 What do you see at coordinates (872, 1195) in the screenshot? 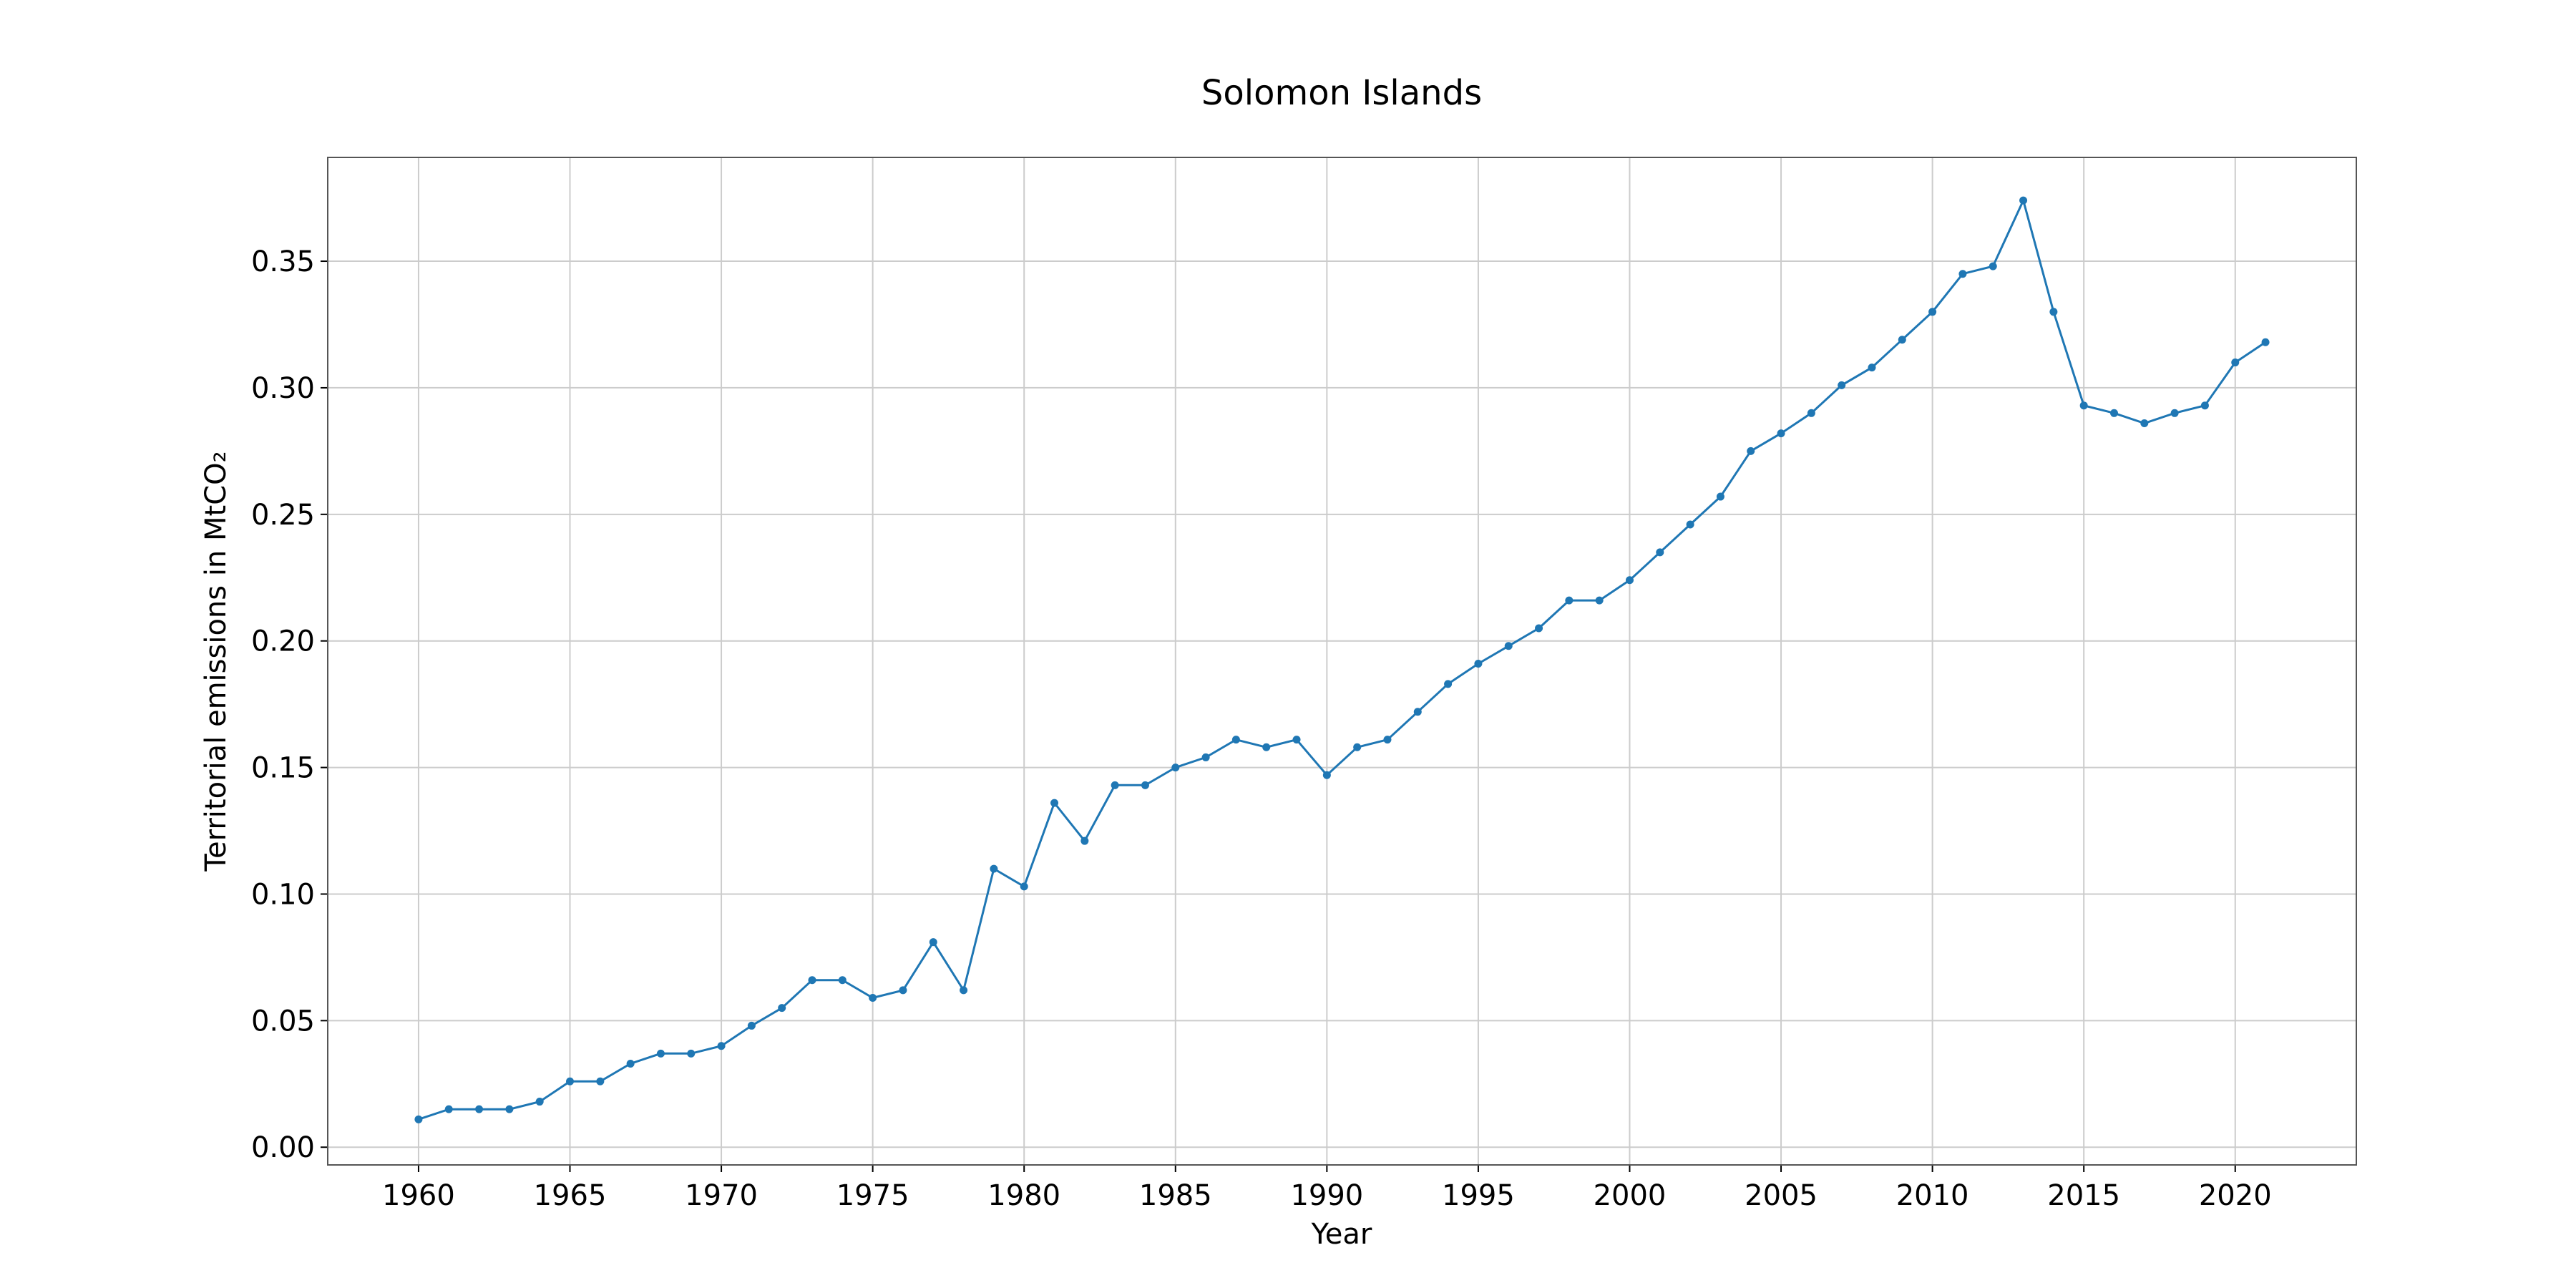
I see `x-tick-label: 1975` at bounding box center [872, 1195].